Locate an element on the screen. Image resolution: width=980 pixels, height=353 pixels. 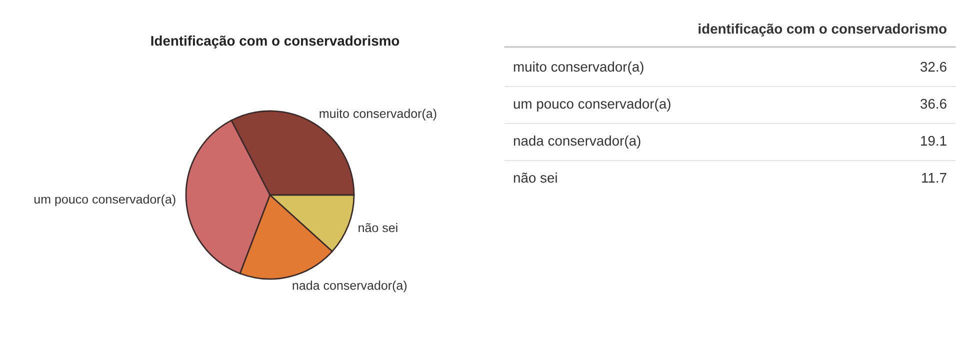
data-label: 11.7 is located at coordinates (934, 178).